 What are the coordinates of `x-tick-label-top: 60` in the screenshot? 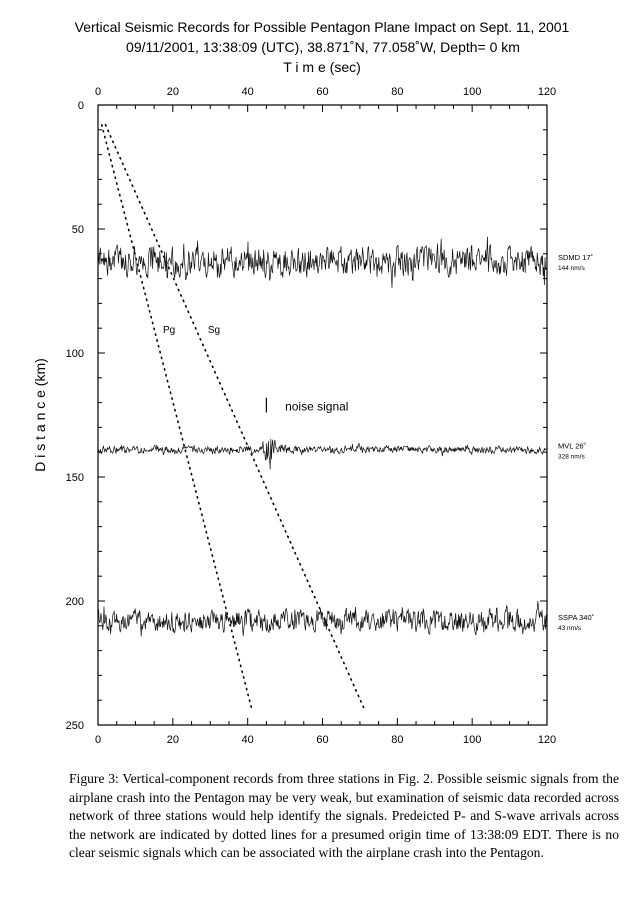 It's located at (322, 92).